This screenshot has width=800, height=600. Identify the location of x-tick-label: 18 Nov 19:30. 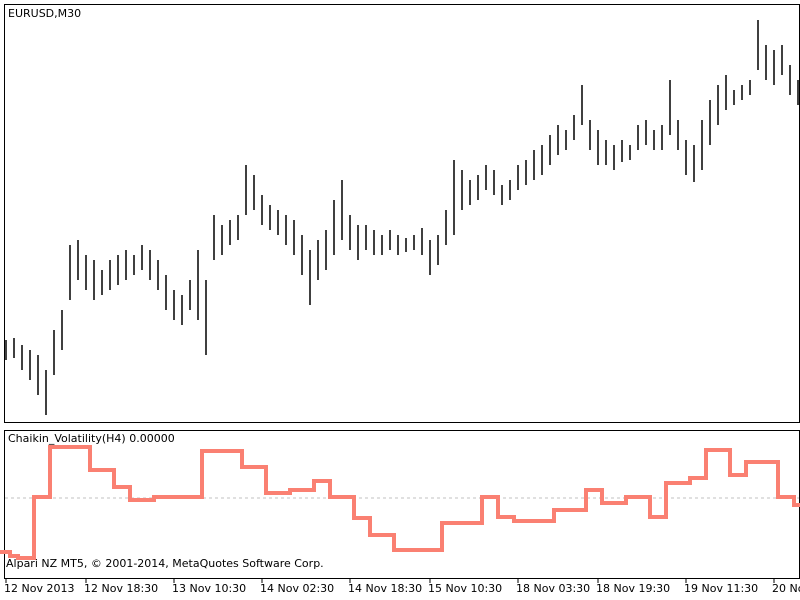
(633, 588).